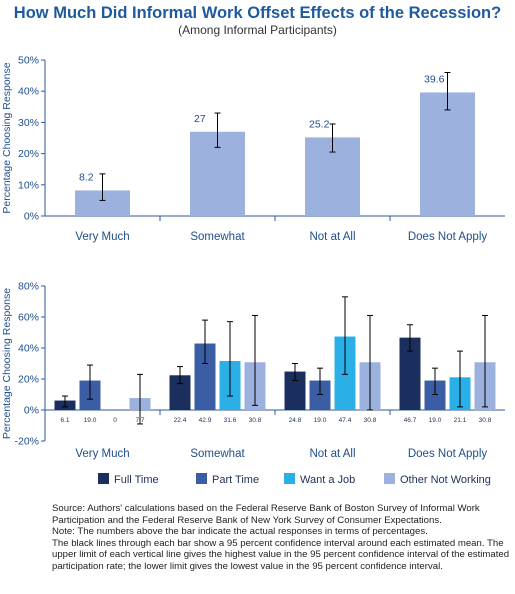 This screenshot has width=515, height=594. Describe the element at coordinates (434, 79) in the screenshot. I see `data-label: 39.6` at that location.